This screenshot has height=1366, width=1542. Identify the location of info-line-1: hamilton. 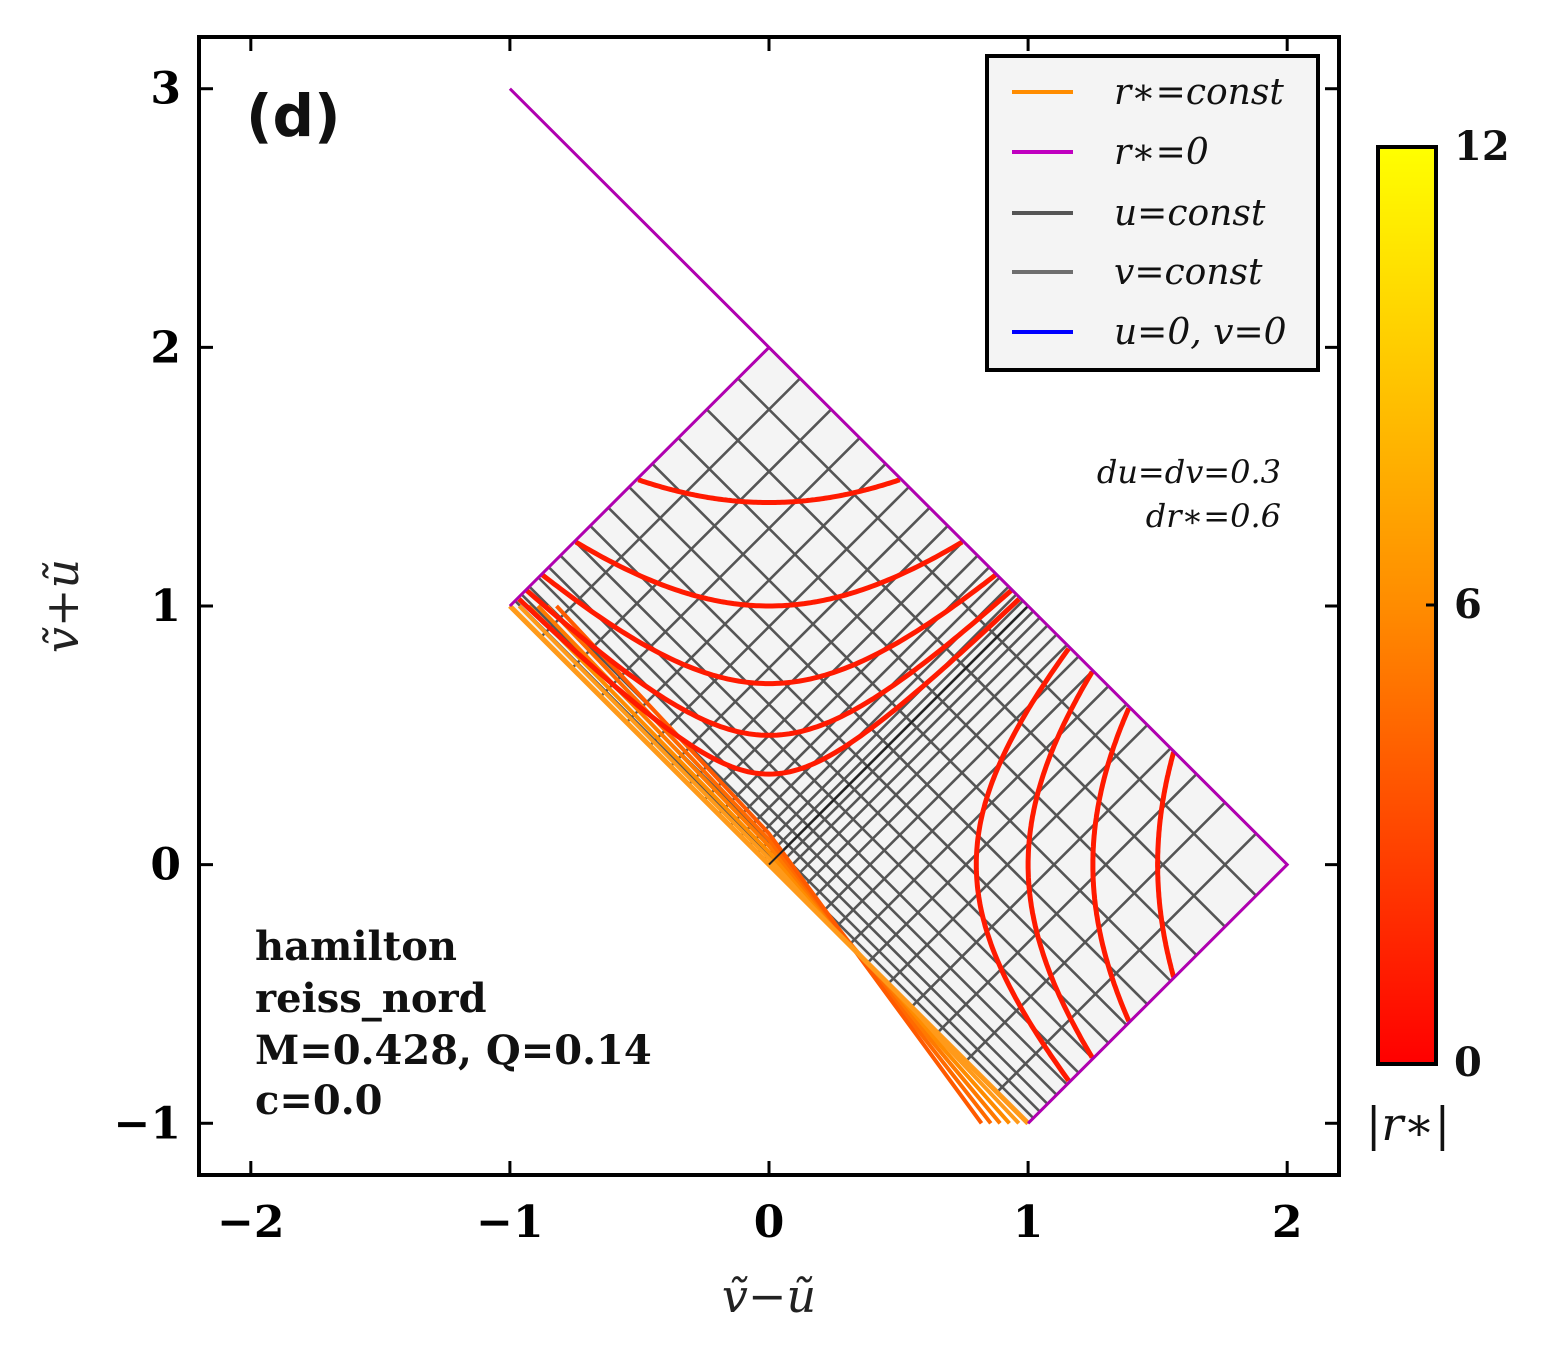
(356, 946).